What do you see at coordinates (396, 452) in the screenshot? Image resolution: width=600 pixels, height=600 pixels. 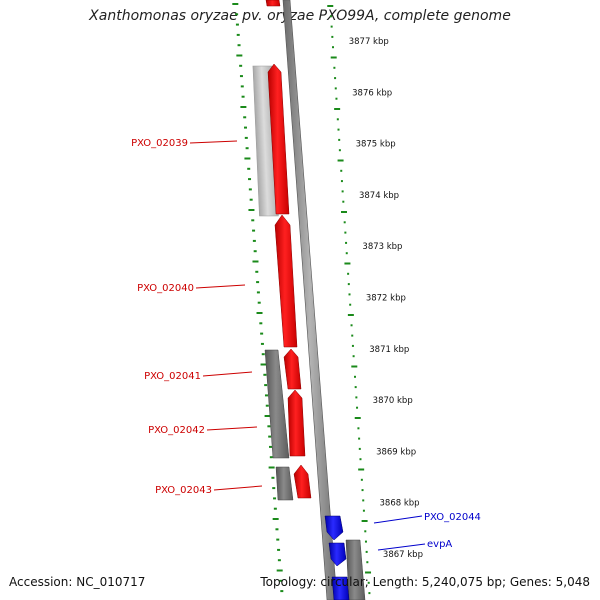 I see `ruler-label: 3869 kbp` at bounding box center [396, 452].